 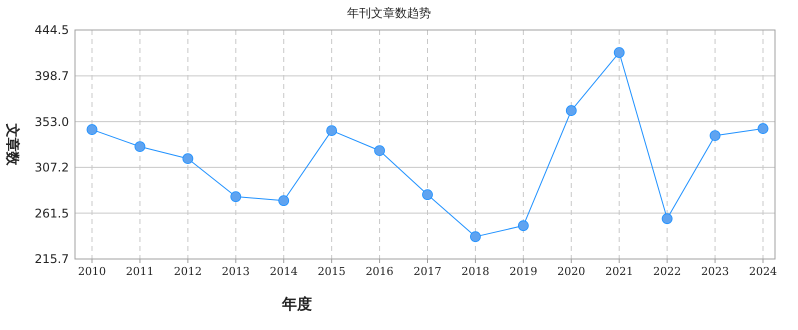 What do you see at coordinates (188, 271) in the screenshot?
I see `x-tick-label: 2012` at bounding box center [188, 271].